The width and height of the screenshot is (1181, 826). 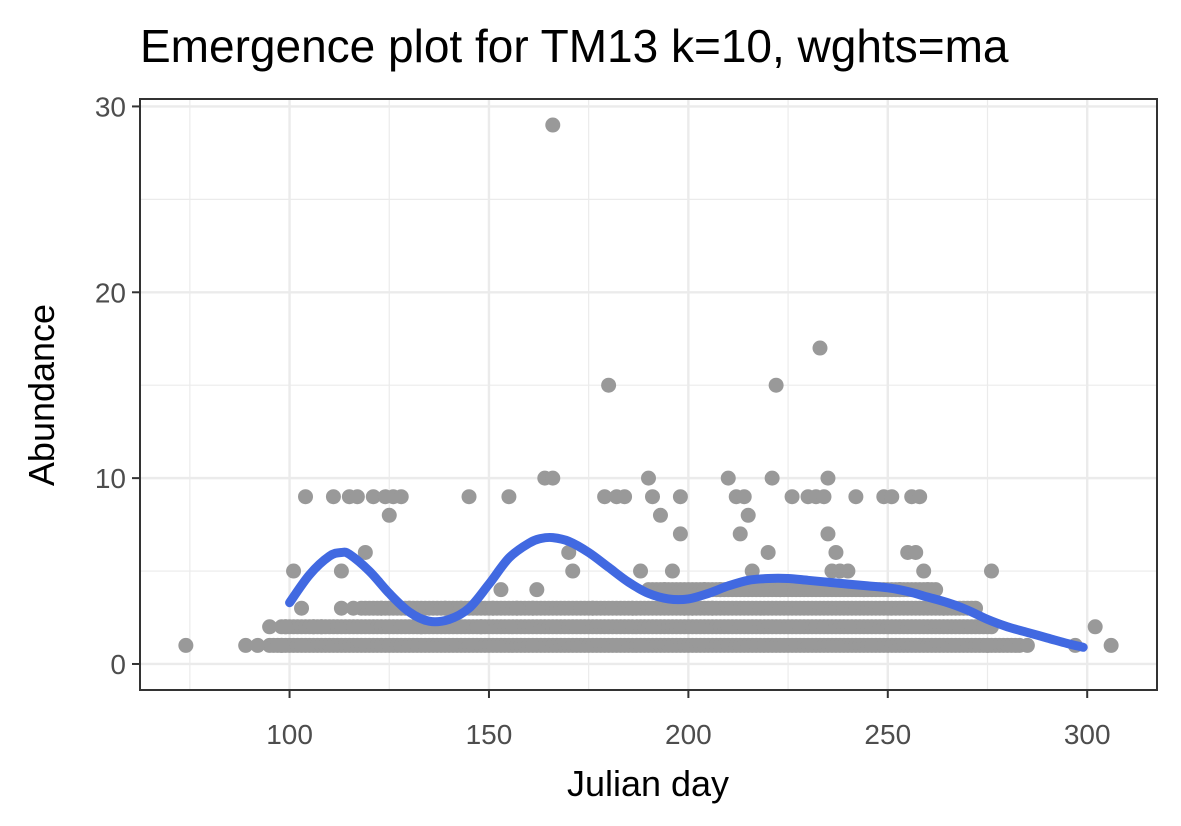 What do you see at coordinates (688, 734) in the screenshot?
I see `x-tick-label: 200` at bounding box center [688, 734].